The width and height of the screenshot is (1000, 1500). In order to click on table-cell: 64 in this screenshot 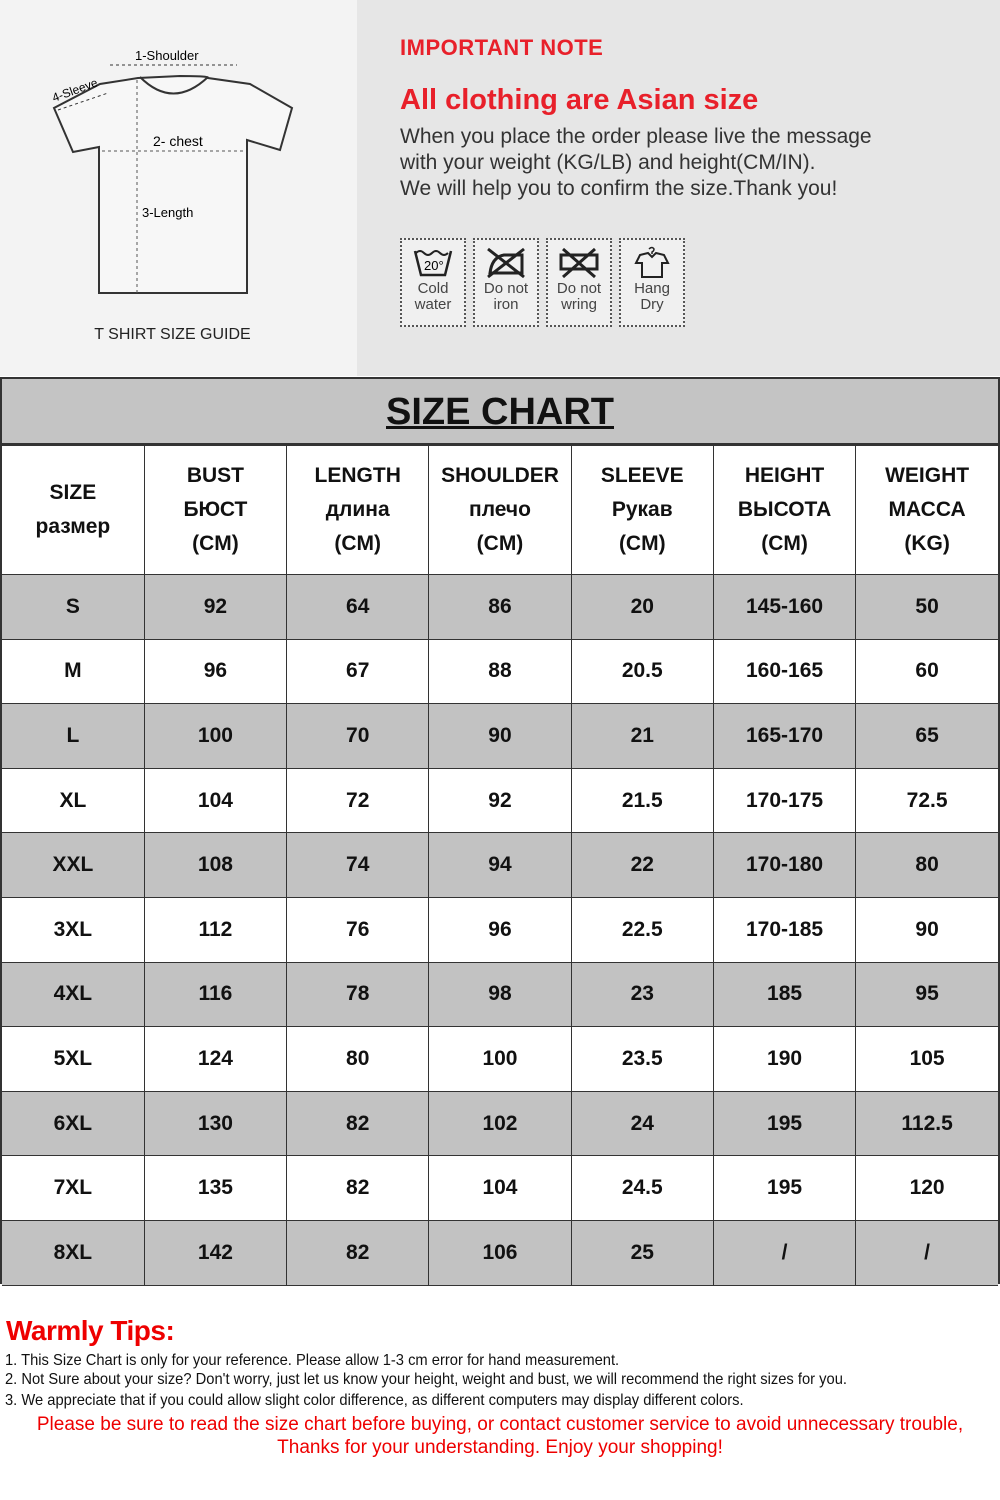, I will do `click(358, 607)`.